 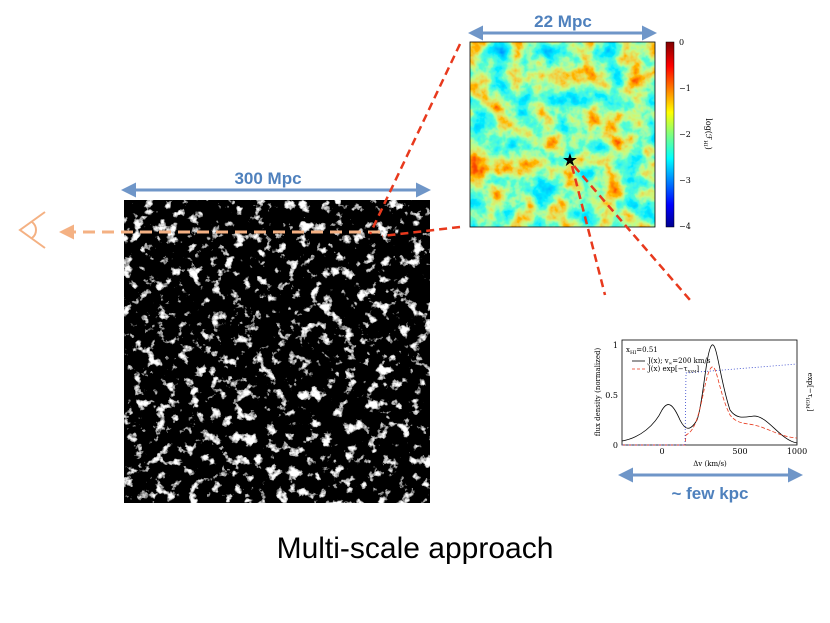 What do you see at coordinates (667, 369) in the screenshot?
I see `label-part: J(x) exp[−τ` at bounding box center [667, 369].